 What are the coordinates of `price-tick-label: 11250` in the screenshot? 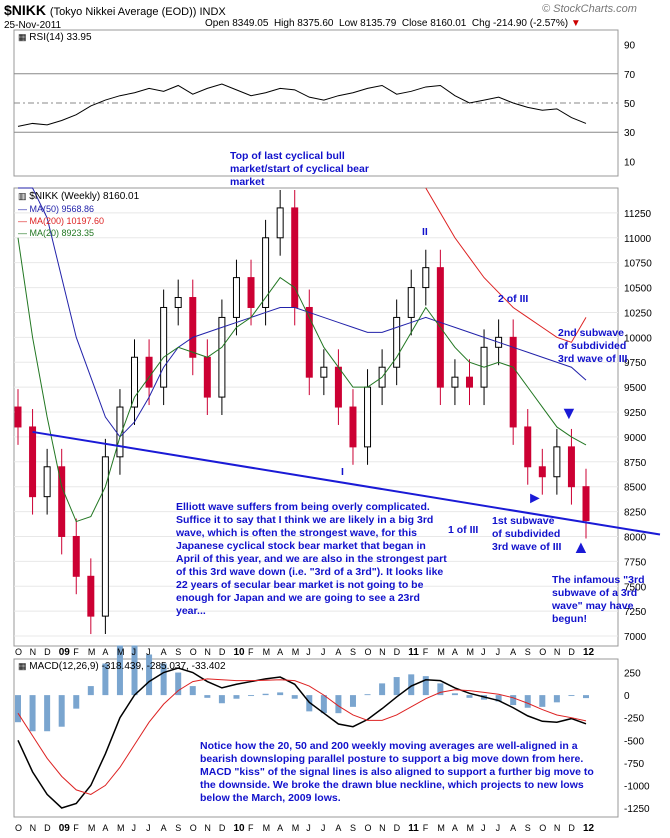 It's located at (638, 214).